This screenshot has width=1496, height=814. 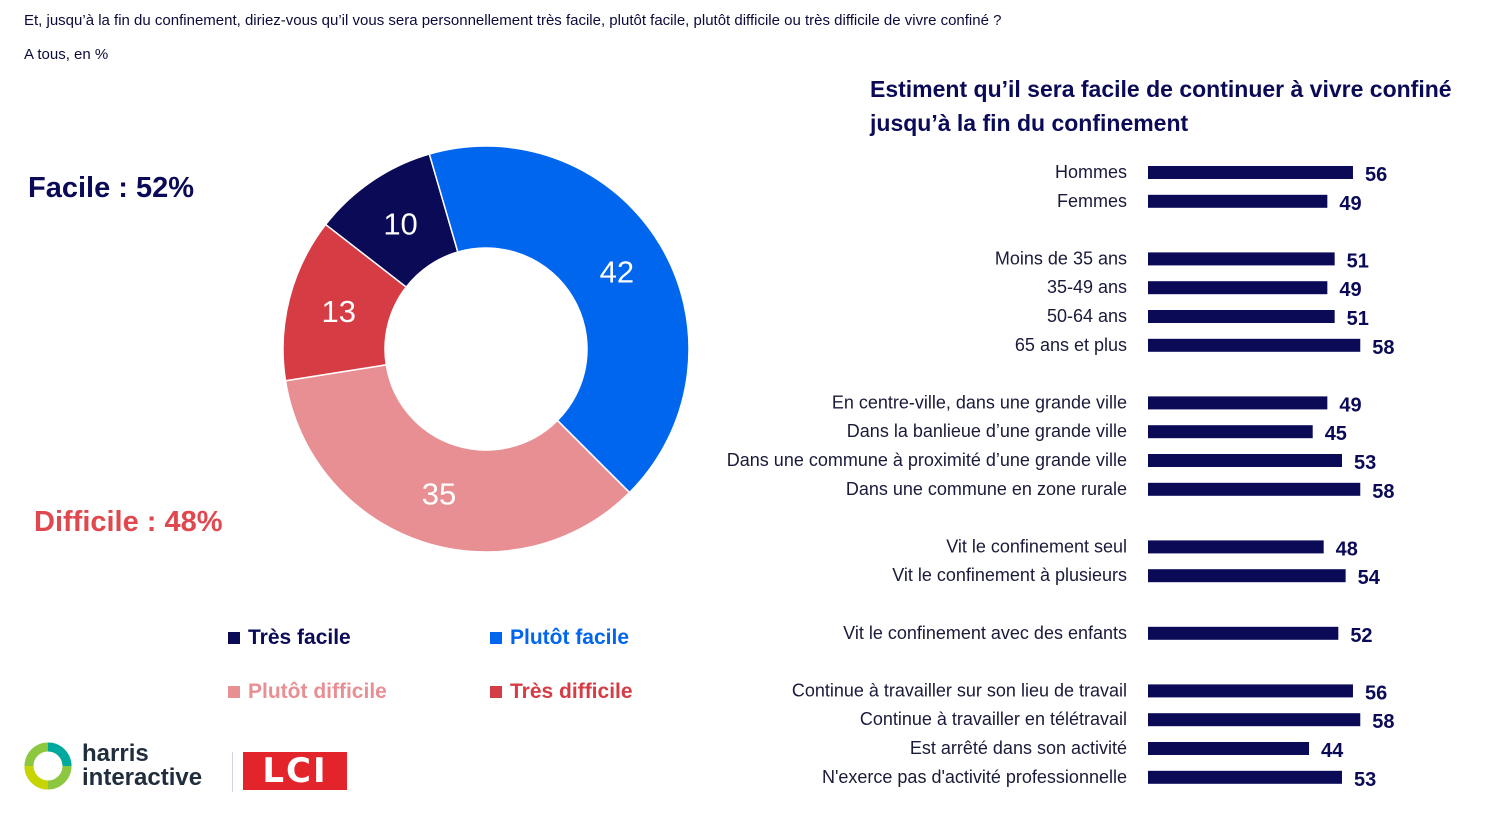 I want to click on legend-item-tres-difficile: Très difficile, so click(x=561, y=692).